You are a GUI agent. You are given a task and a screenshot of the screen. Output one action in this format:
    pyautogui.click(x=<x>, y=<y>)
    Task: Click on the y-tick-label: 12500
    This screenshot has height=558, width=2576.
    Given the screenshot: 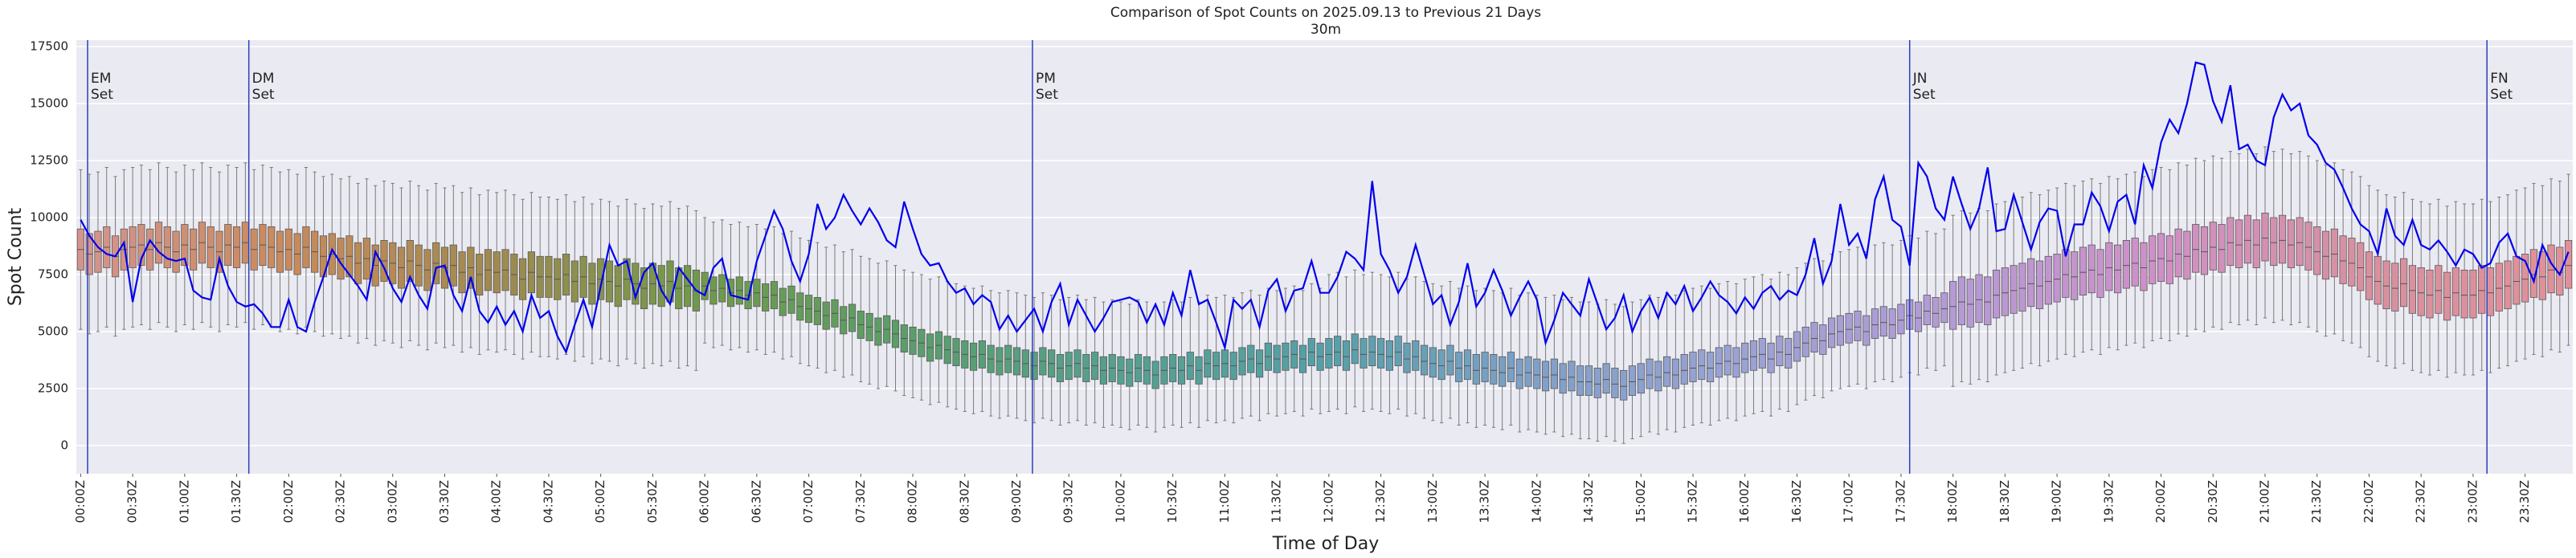 What is the action you would take?
    pyautogui.click(x=49, y=160)
    